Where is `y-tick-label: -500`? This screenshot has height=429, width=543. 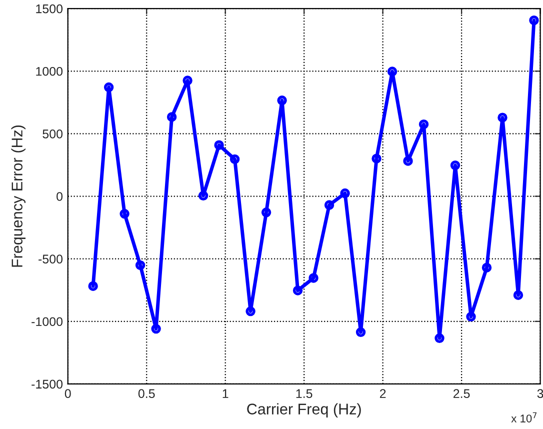 y-tick-label: -500 is located at coordinates (50, 259).